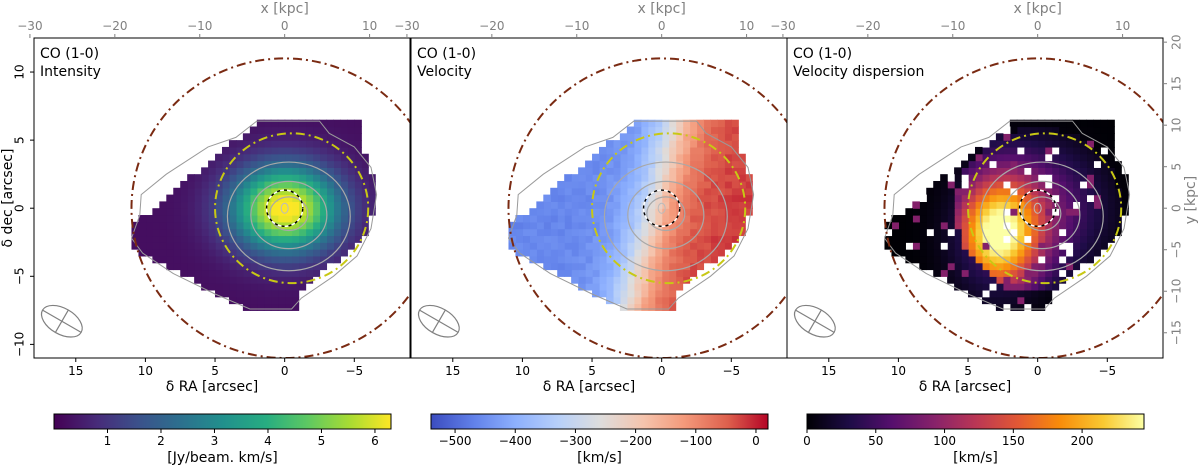 The height and width of the screenshot is (470, 1200). I want to click on panel-title-line1: CO (1-0), so click(69, 54).